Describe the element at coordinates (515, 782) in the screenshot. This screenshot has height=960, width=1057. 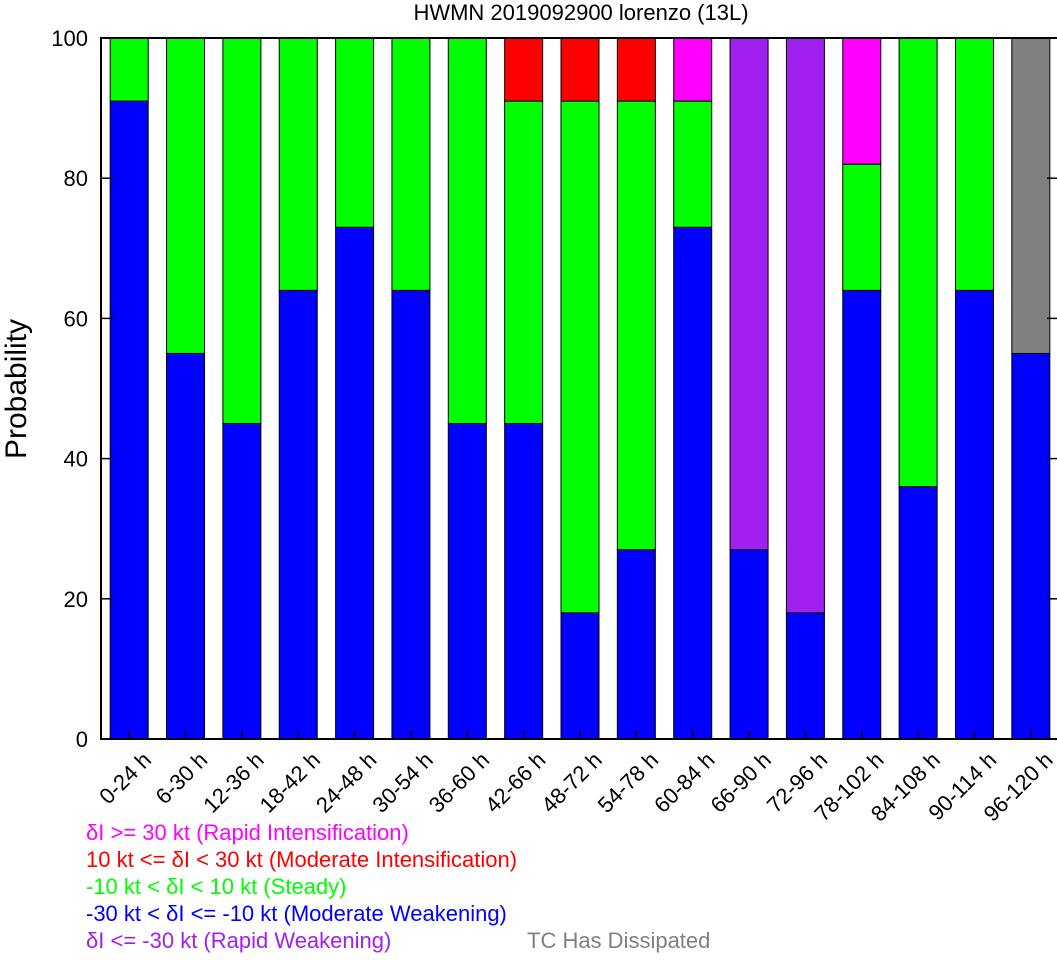
I see `x-tick-label: 42-66 h` at that location.